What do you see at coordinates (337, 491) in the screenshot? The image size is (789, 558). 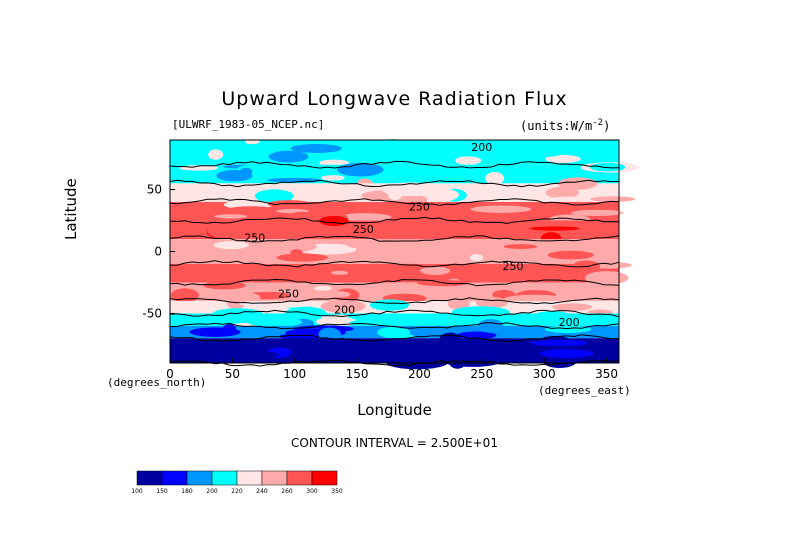 I see `colorbar-label: 350` at bounding box center [337, 491].